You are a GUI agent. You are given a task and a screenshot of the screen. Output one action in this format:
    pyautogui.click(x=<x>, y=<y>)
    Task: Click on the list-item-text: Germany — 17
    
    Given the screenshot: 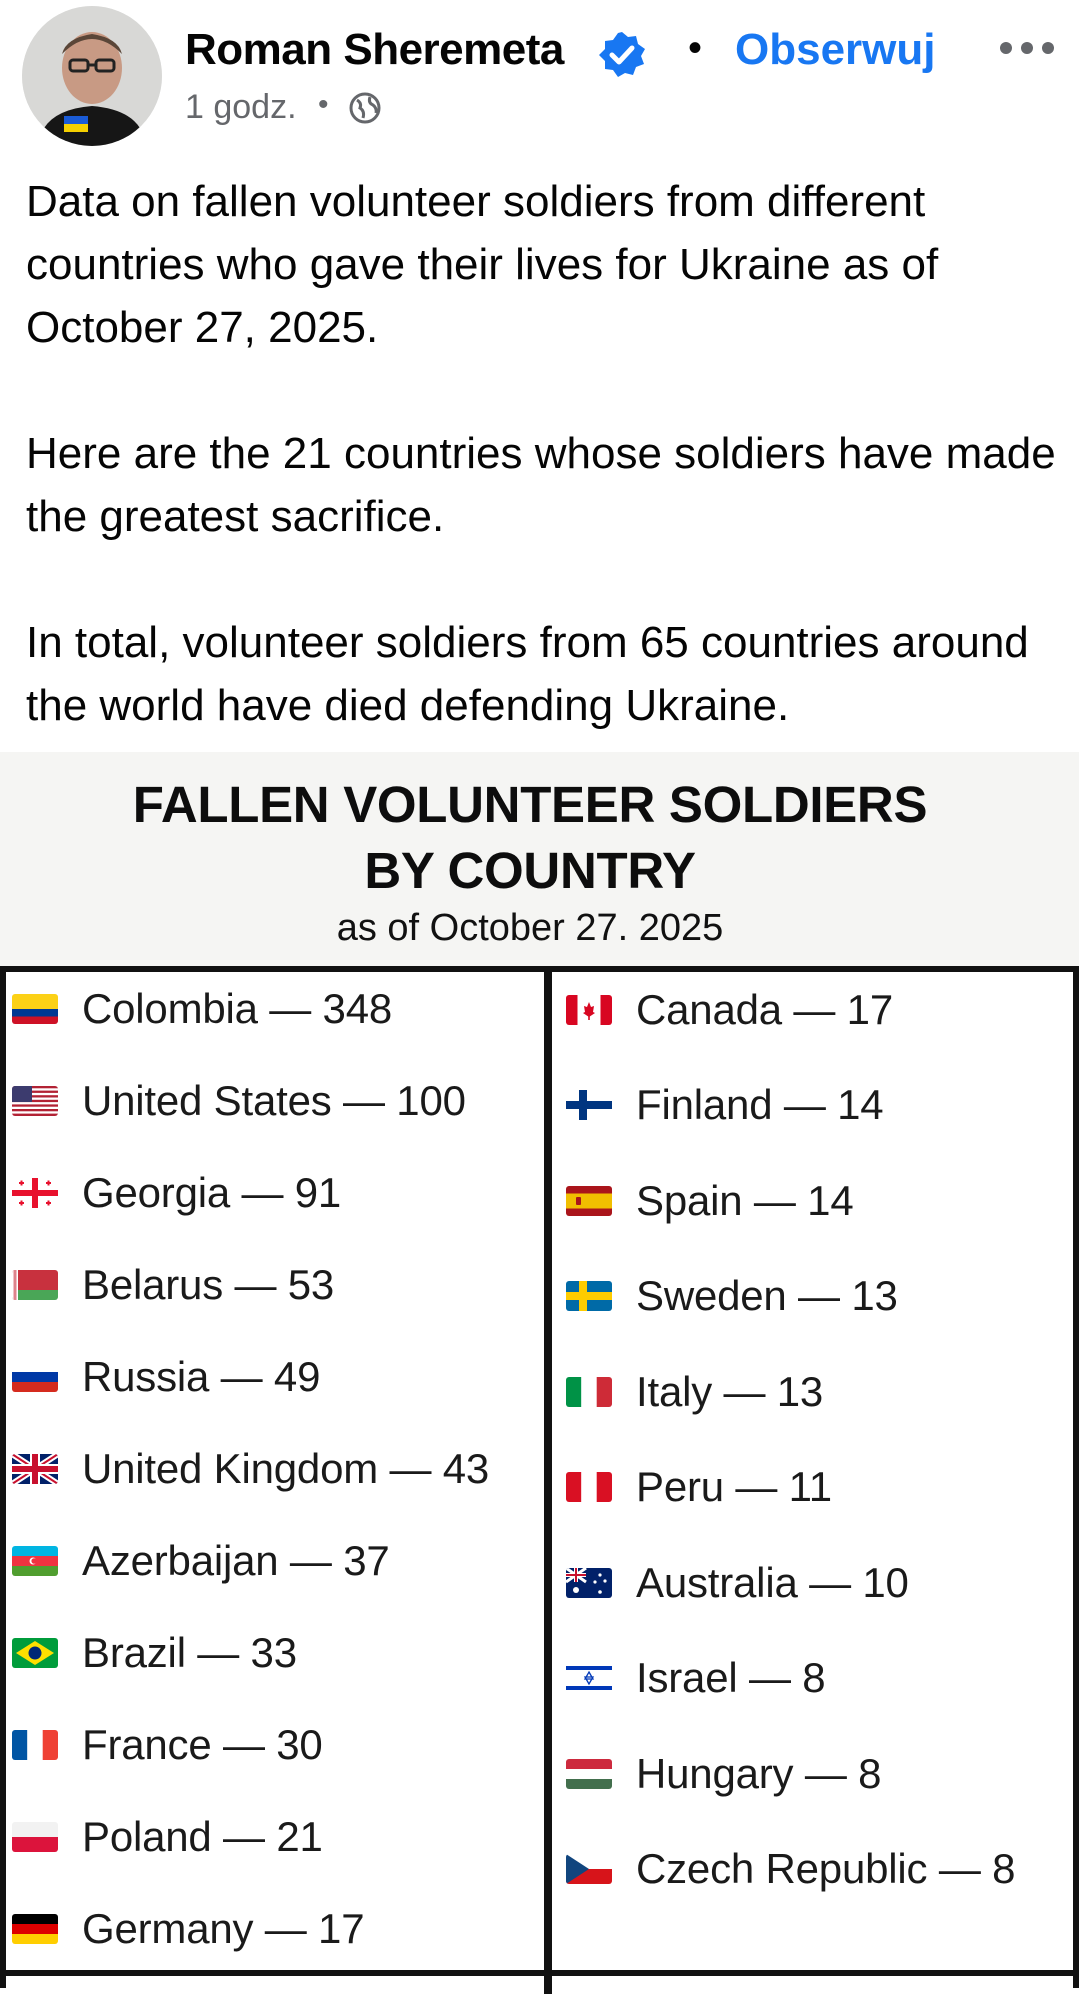 What is the action you would take?
    pyautogui.click(x=223, y=1928)
    